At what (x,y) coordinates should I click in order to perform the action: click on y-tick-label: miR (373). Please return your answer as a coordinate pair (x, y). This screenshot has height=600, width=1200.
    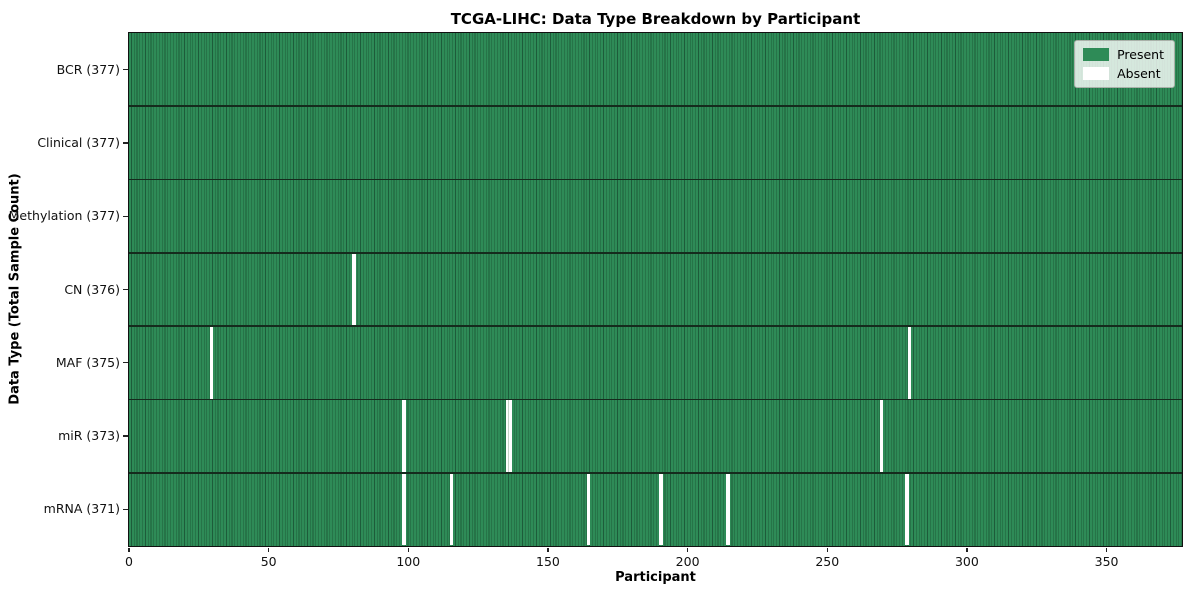
    Looking at the image, I should click on (89, 436).